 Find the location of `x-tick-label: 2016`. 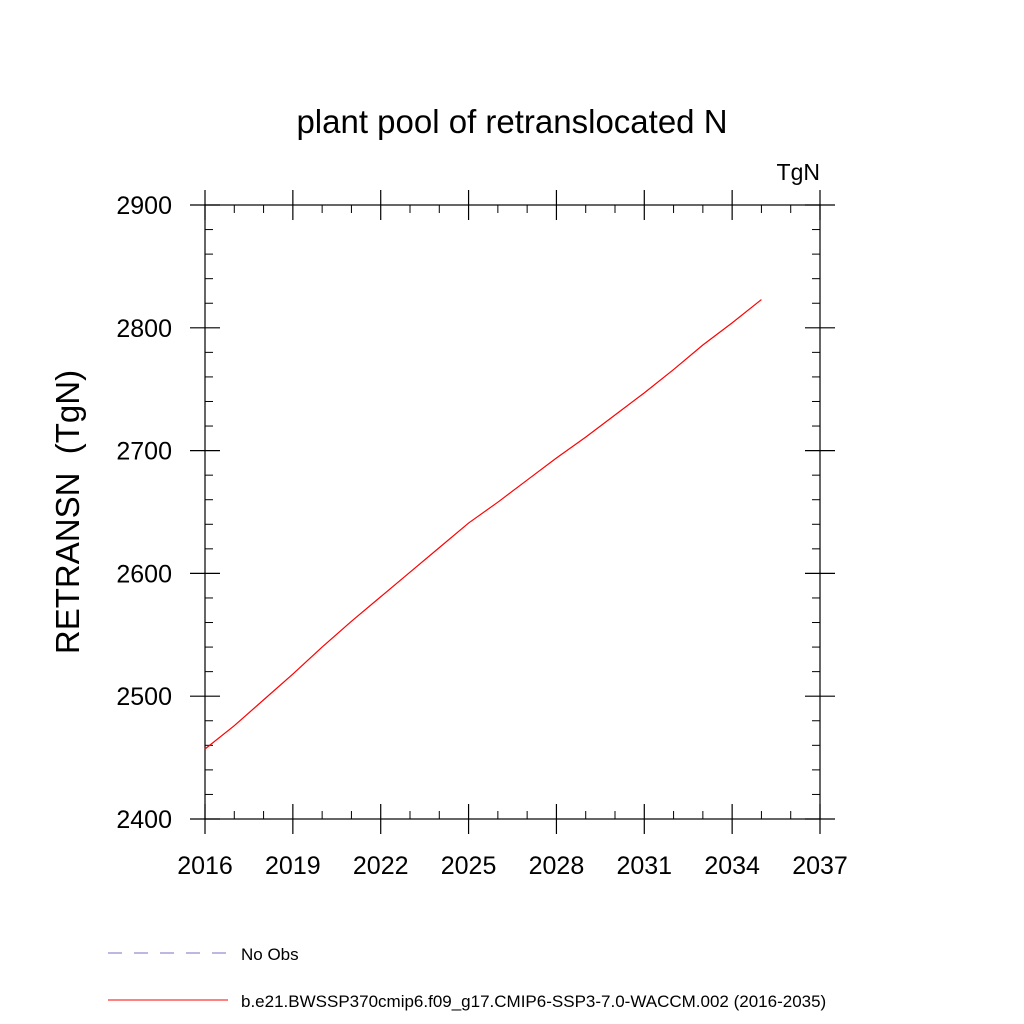

x-tick-label: 2016 is located at coordinates (205, 866).